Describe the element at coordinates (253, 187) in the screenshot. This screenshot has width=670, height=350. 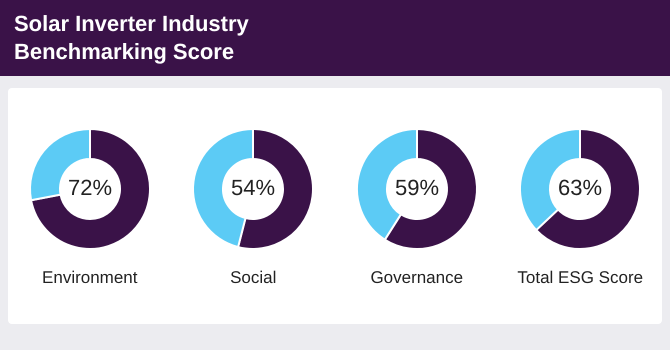
I see `data-label: 54%` at that location.